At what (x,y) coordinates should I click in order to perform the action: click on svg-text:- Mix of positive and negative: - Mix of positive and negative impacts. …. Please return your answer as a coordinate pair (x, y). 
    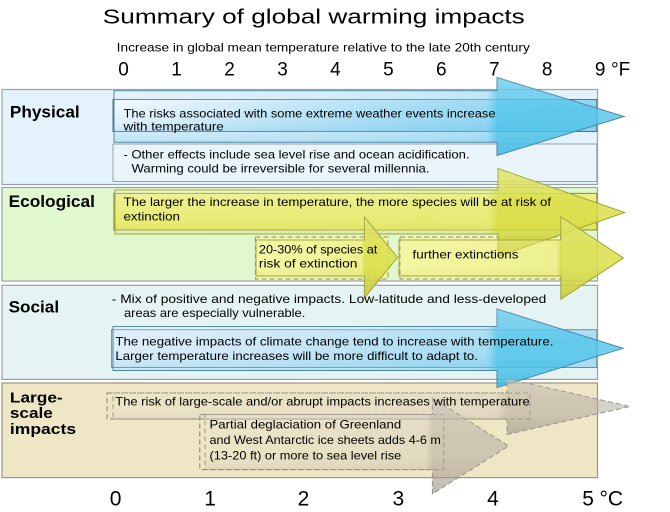
    Looking at the image, I should click on (329, 299).